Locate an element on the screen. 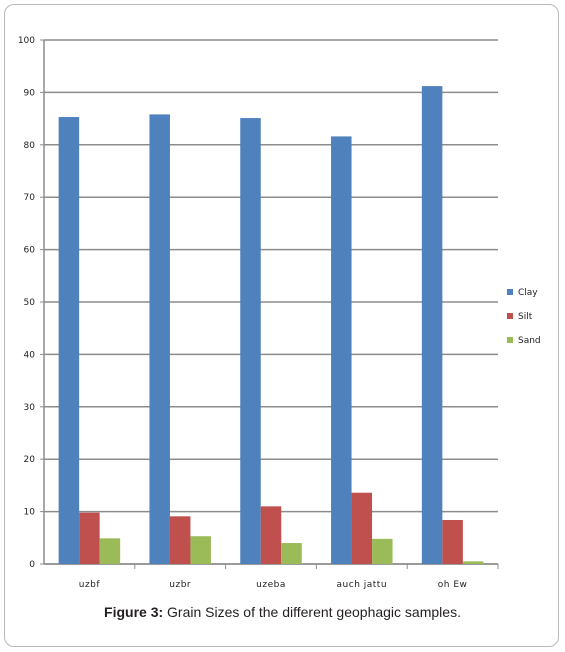 Image resolution: width=565 pixels, height=652 pixels. y-tick-label: 80 is located at coordinates (30, 146).